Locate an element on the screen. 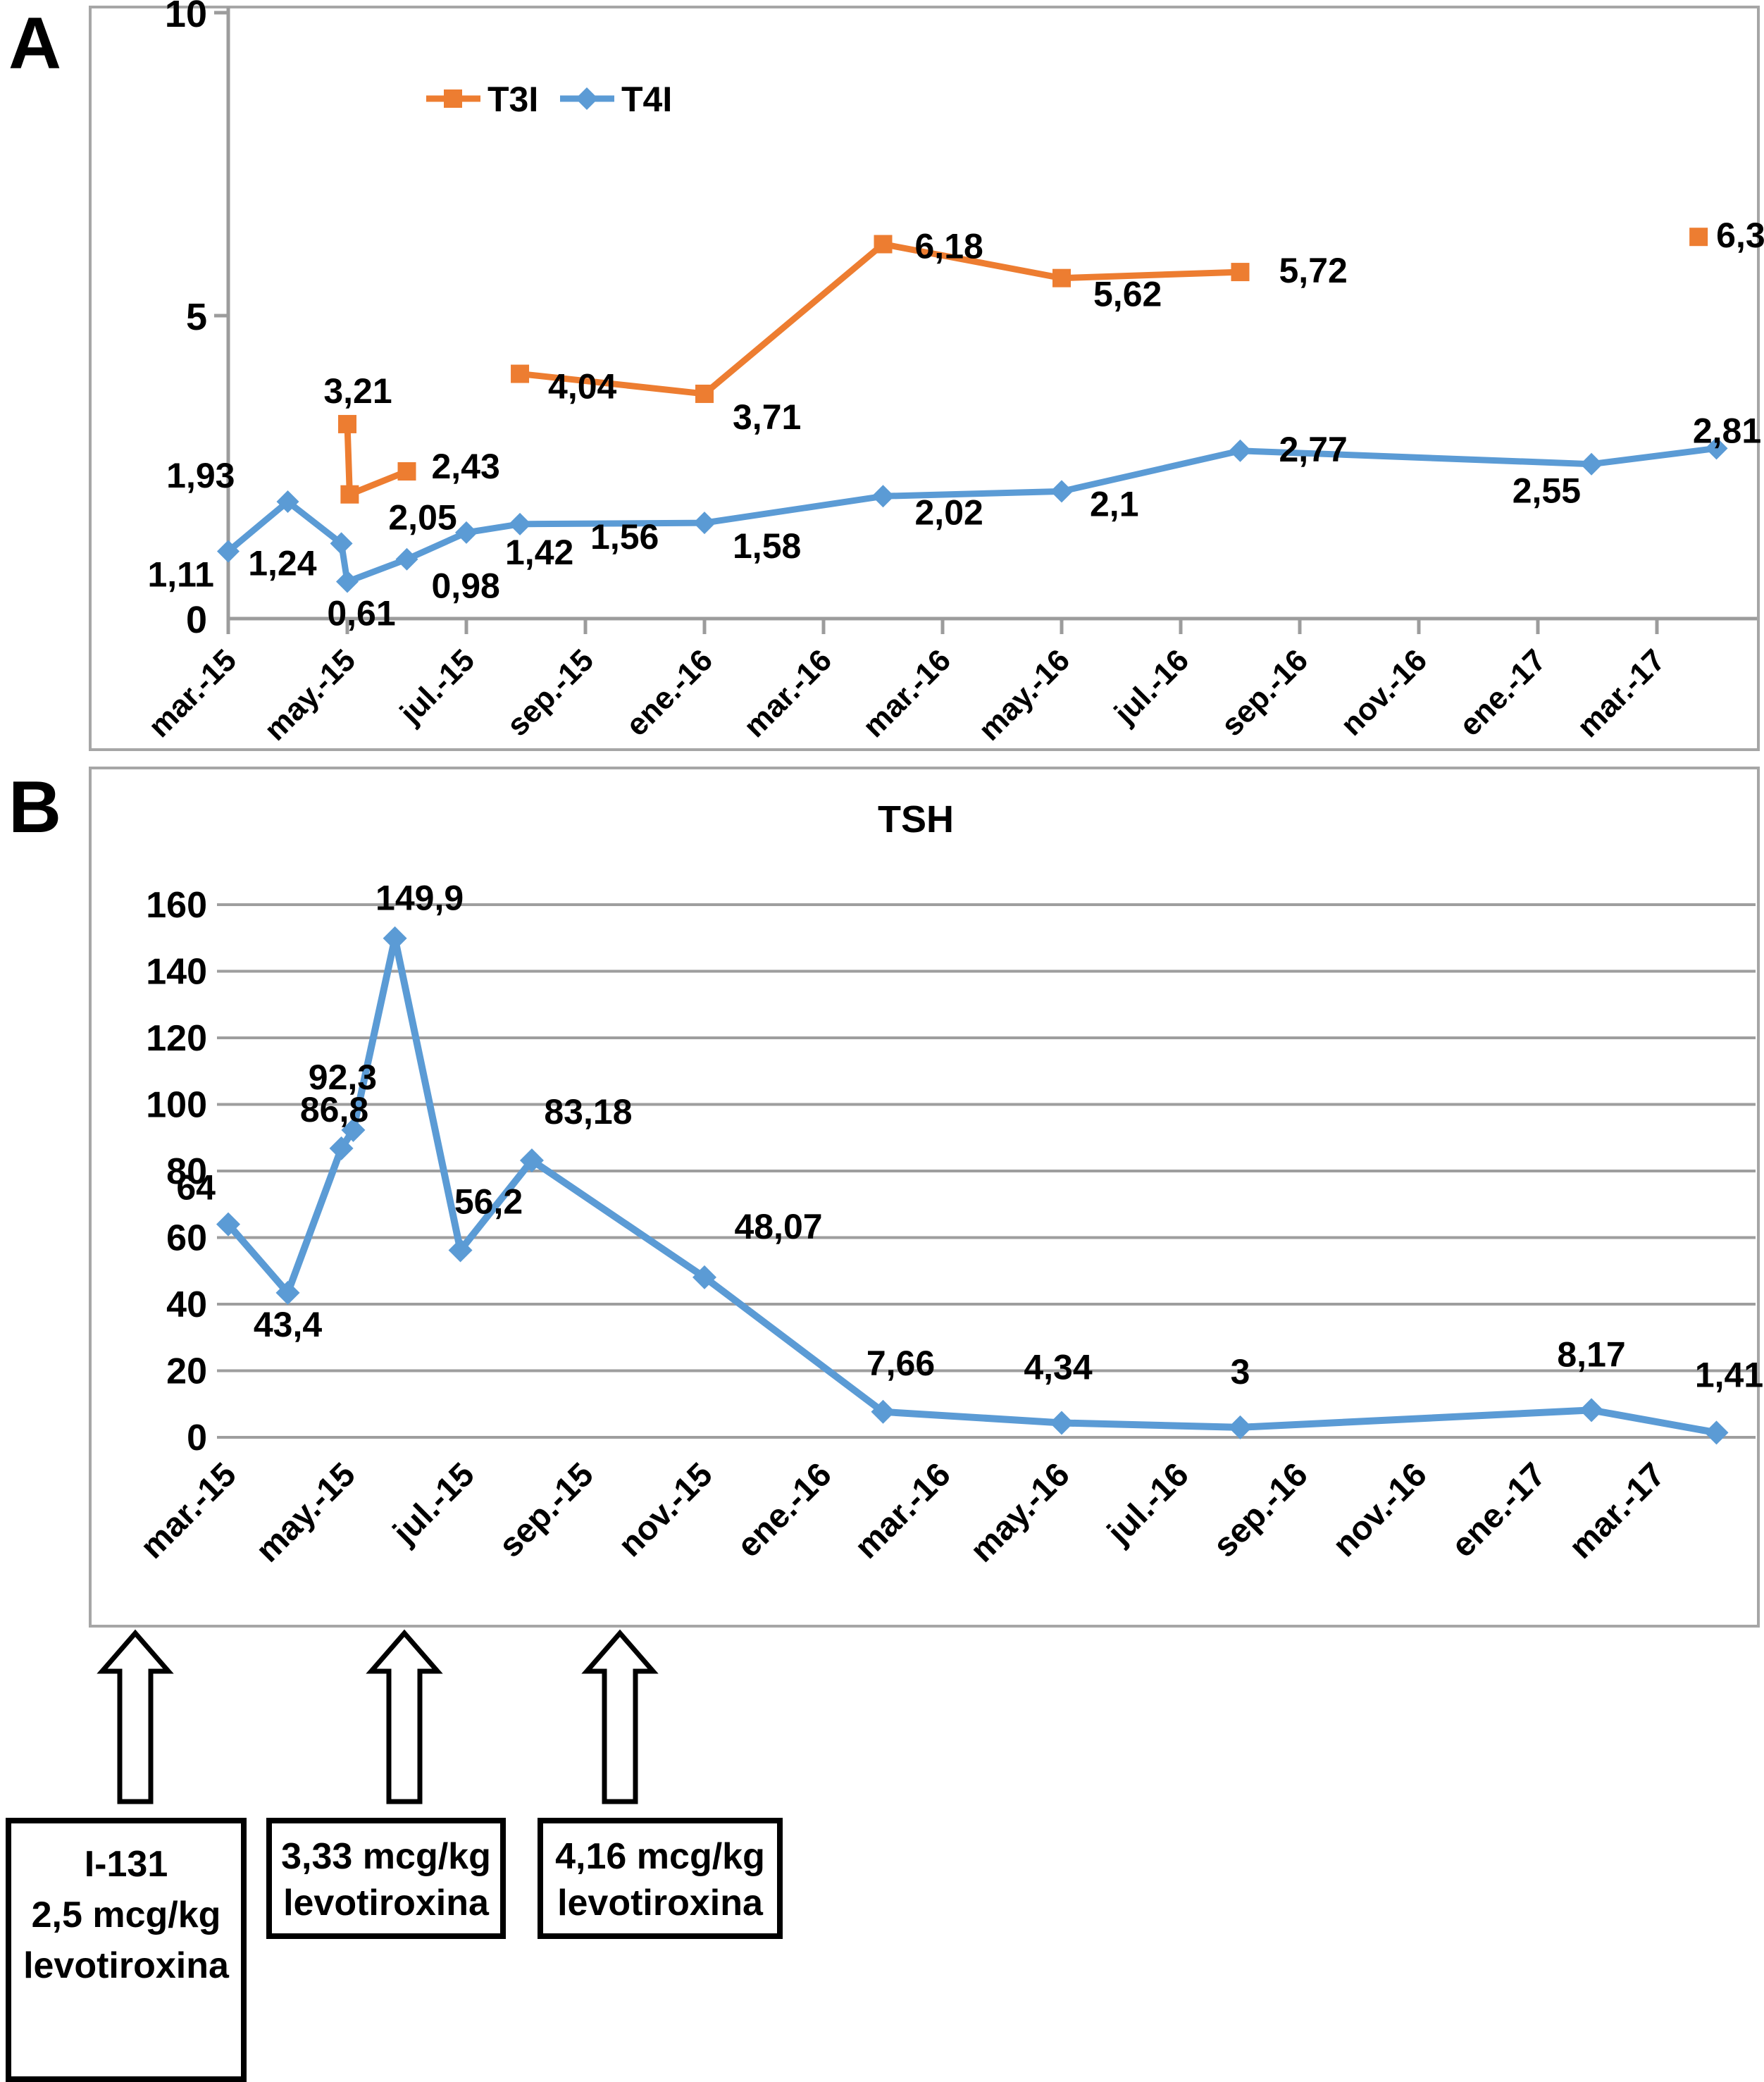  treatment-box-line: 3,33 mcg/kg is located at coordinates (386, 1856).